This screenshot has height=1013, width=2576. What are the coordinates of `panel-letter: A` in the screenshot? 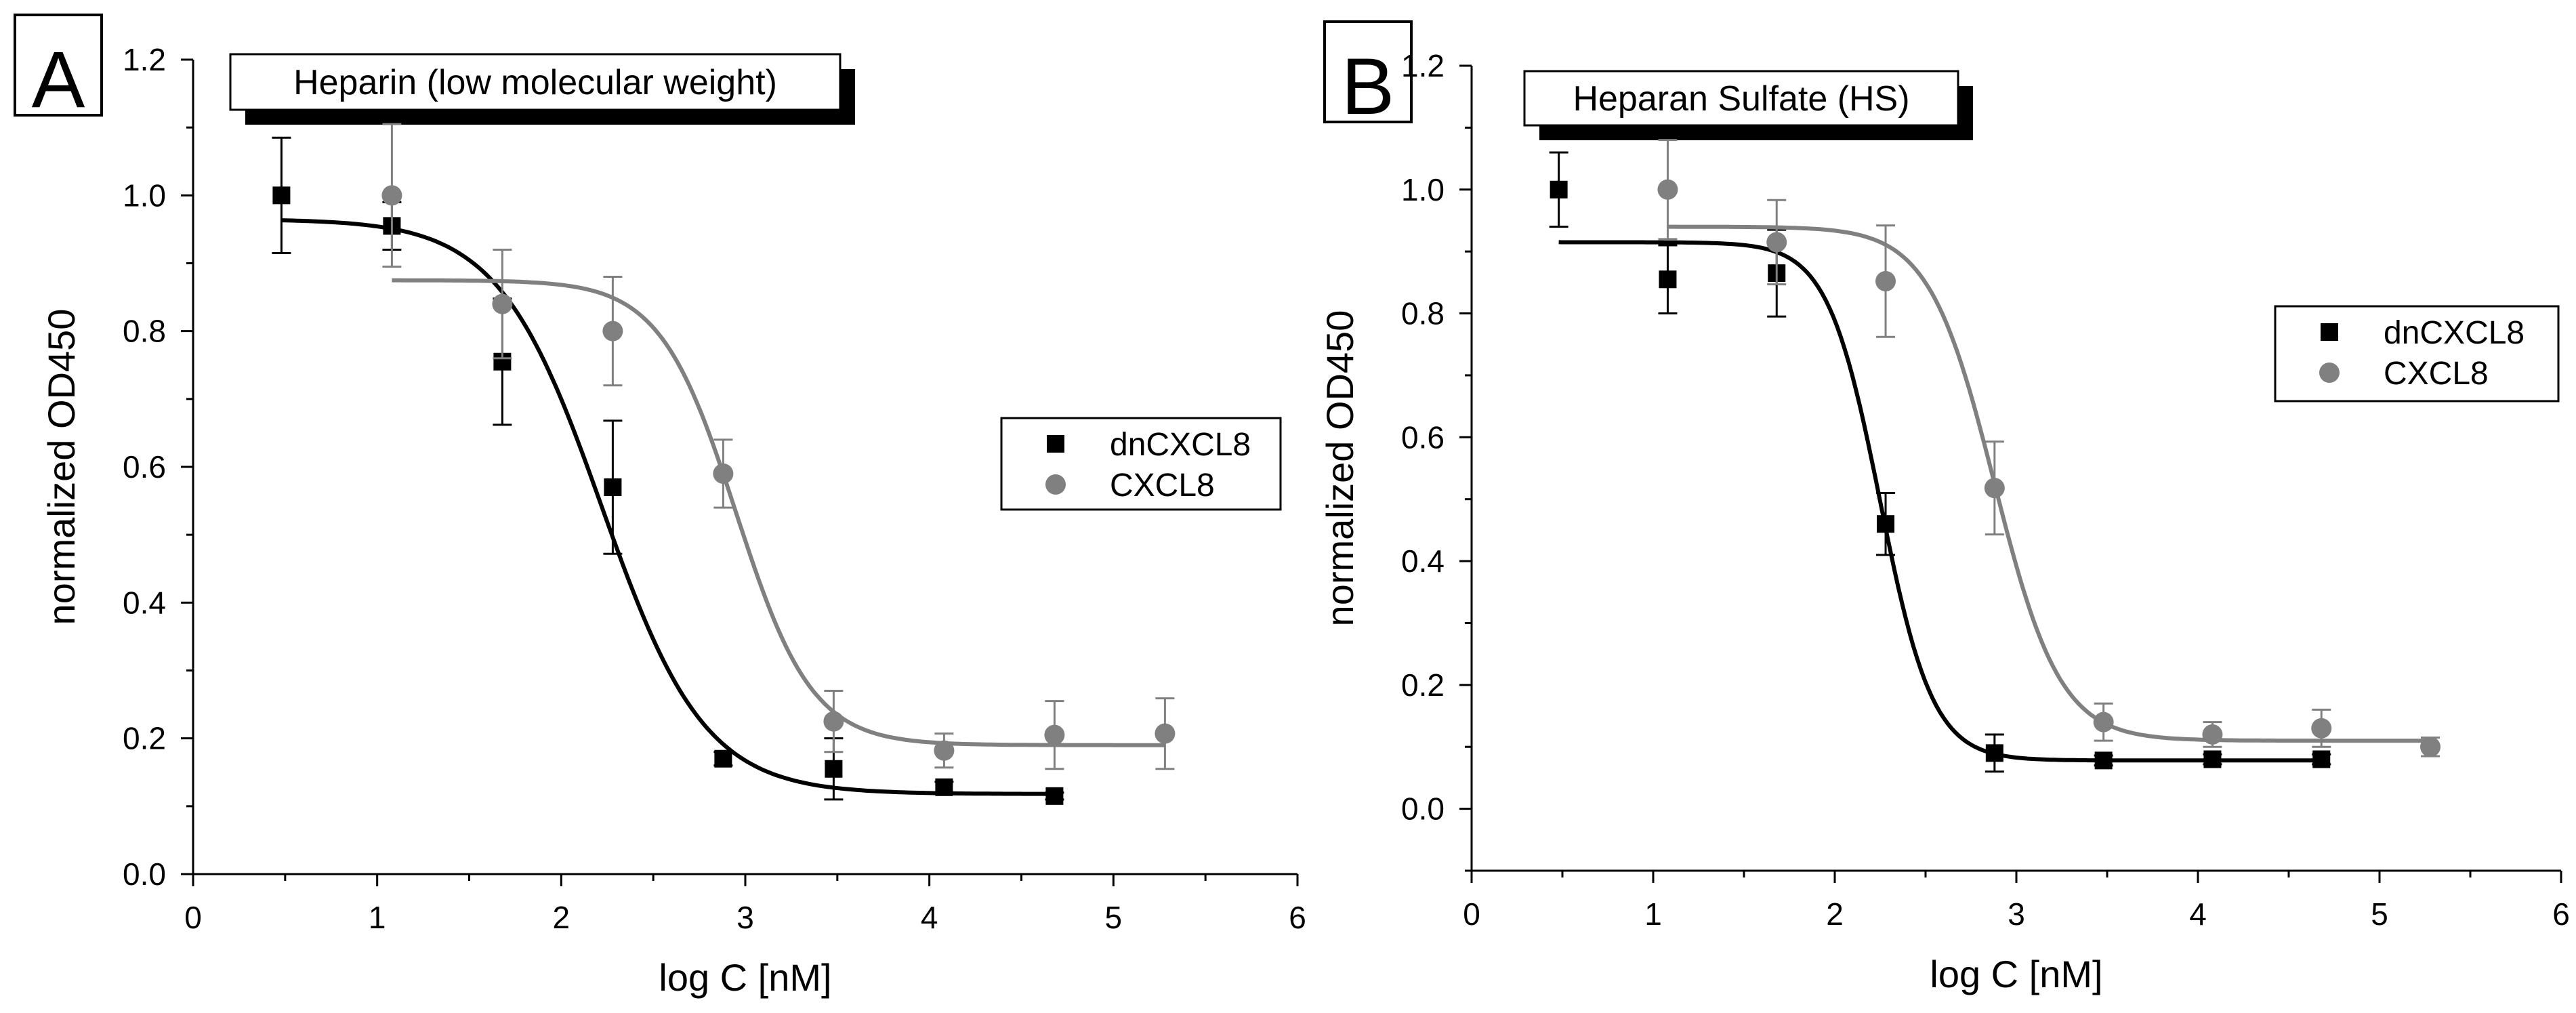 It's located at (58, 80).